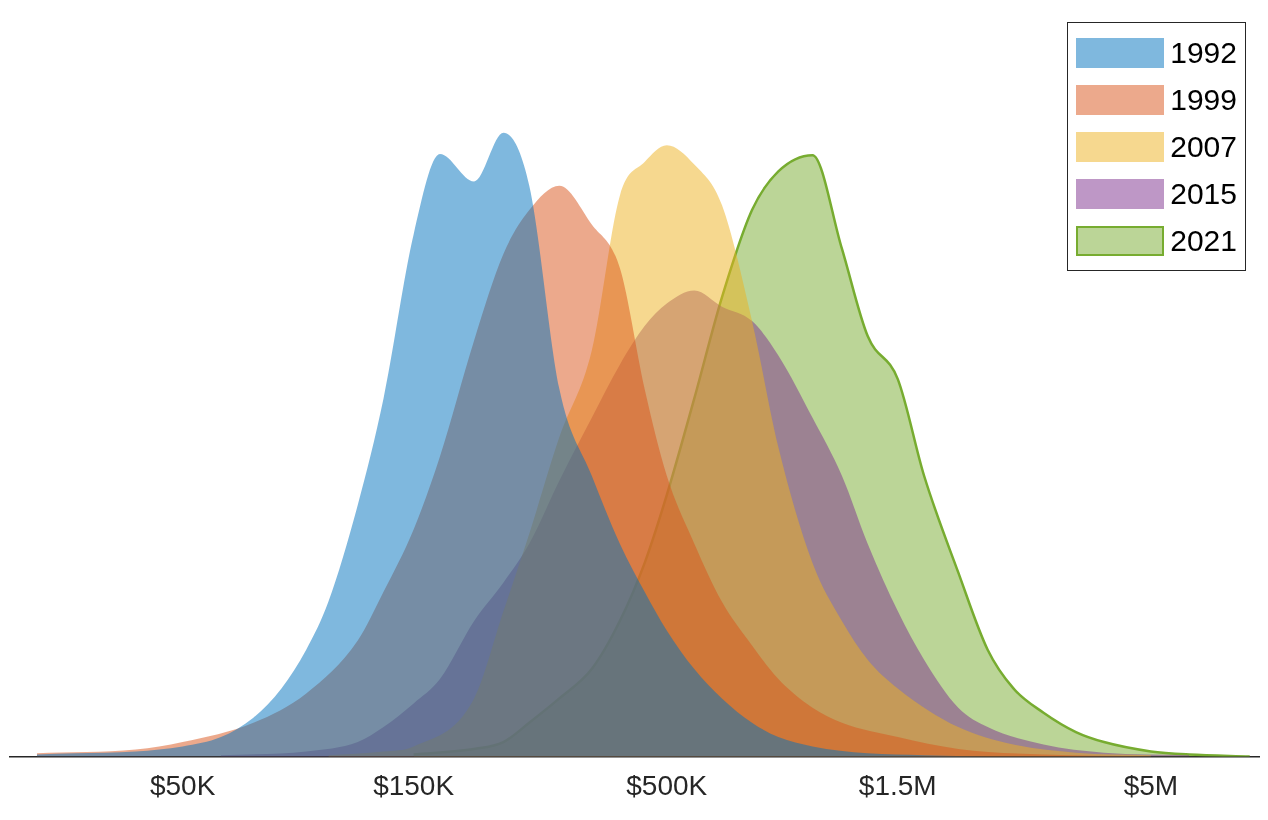 Image resolution: width=1268 pixels, height=820 pixels. I want to click on x-tick-label: $1.5M, so click(897, 785).